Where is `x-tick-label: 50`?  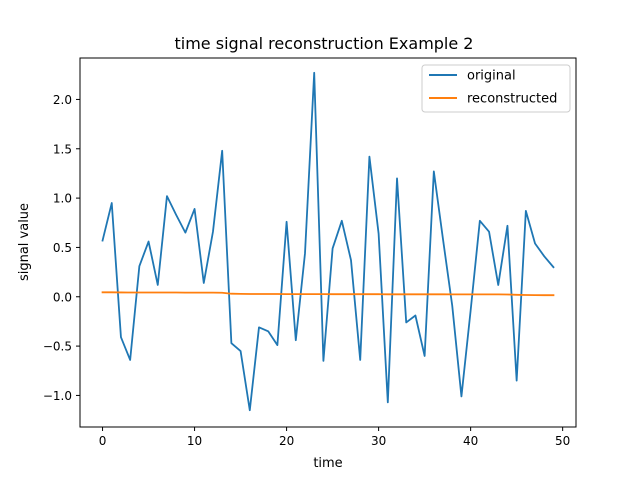 x-tick-label: 50 is located at coordinates (562, 441).